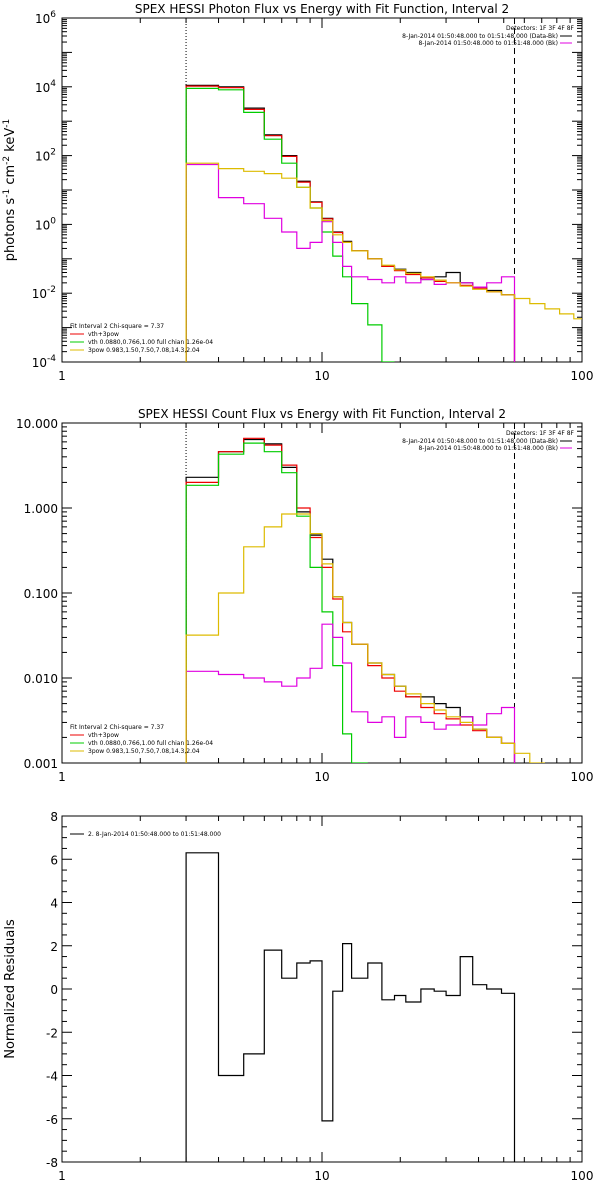 The width and height of the screenshot is (600, 1200). What do you see at coordinates (41, 509) in the screenshot?
I see `y-tick-label: 1.000` at bounding box center [41, 509].